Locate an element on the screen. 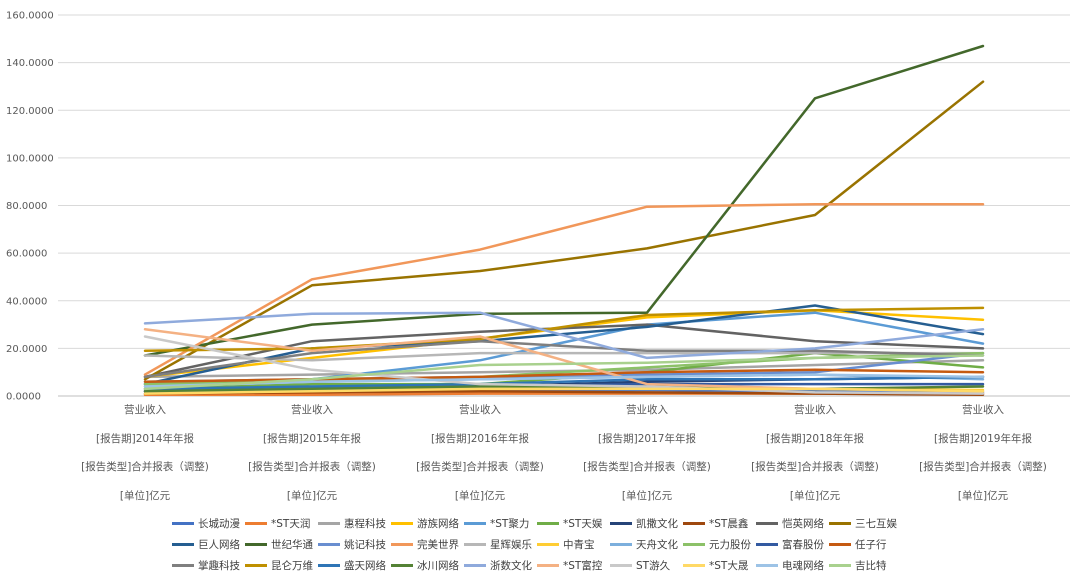 This screenshot has height=577, width=1080. legend-item: 完美世界 is located at coordinates (427, 544).